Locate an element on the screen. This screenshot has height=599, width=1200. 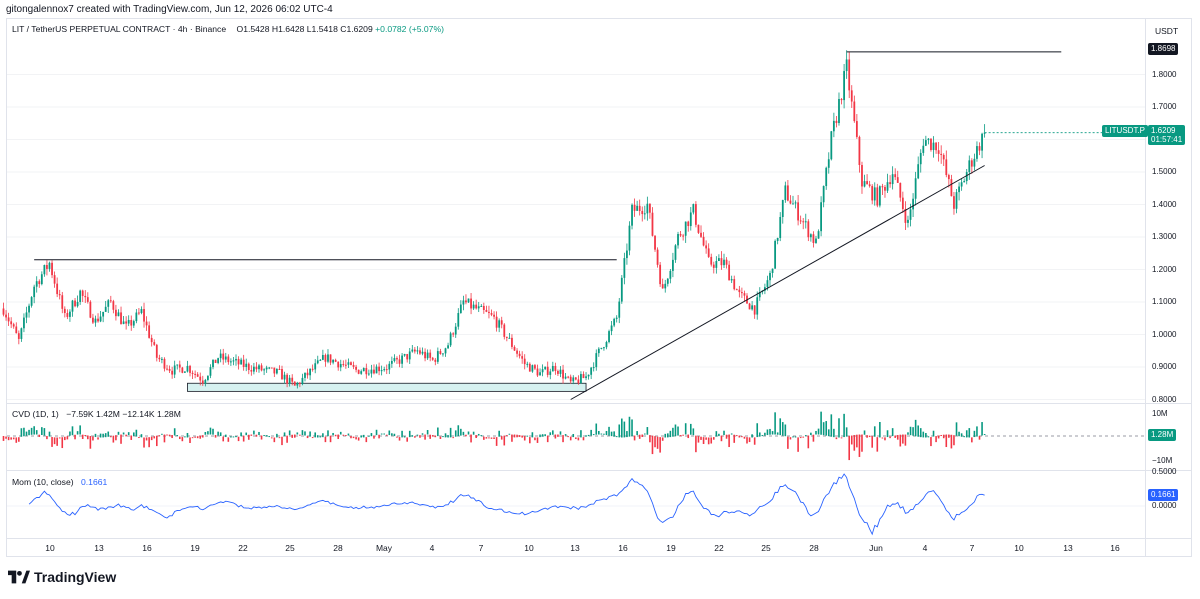
mom-tick-label: 0.5000 is located at coordinates (1164, 471).